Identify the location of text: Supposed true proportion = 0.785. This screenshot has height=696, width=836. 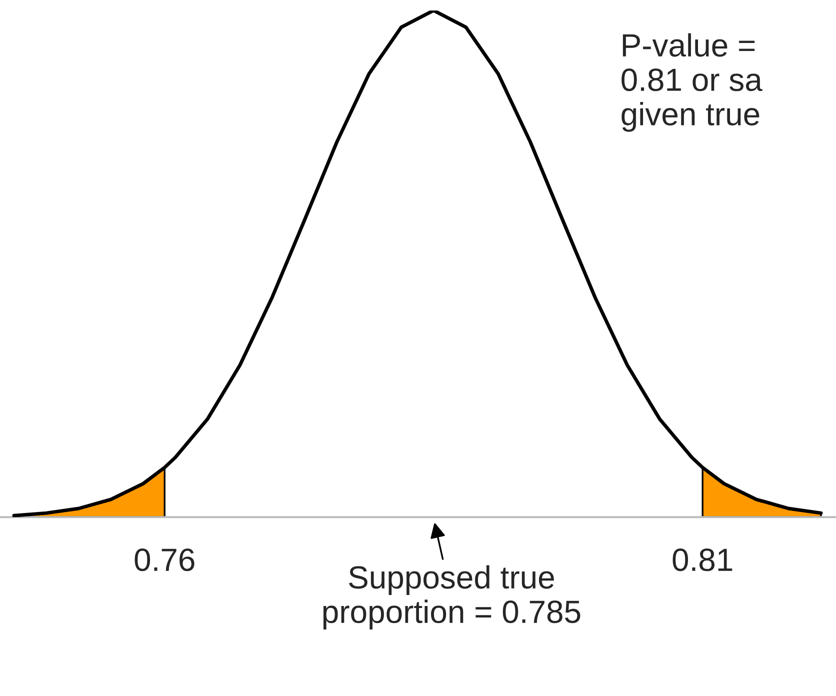
(451, 597).